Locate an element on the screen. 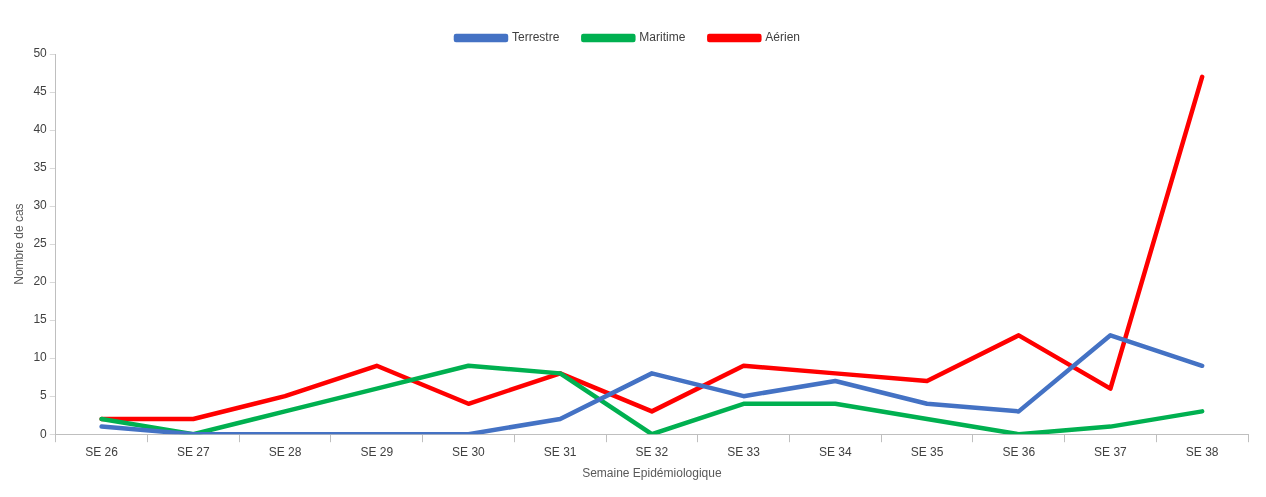  x-tick-label: SE 31 is located at coordinates (560, 451).